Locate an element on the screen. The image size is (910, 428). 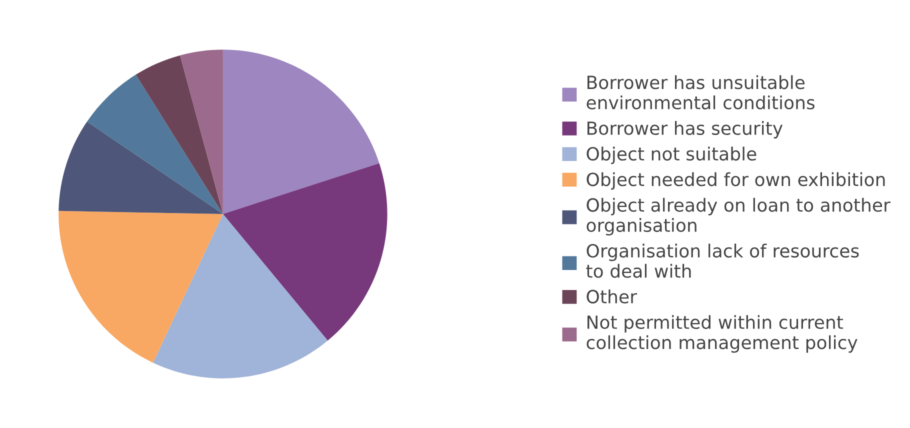
legend-label: Other is located at coordinates (611, 296).